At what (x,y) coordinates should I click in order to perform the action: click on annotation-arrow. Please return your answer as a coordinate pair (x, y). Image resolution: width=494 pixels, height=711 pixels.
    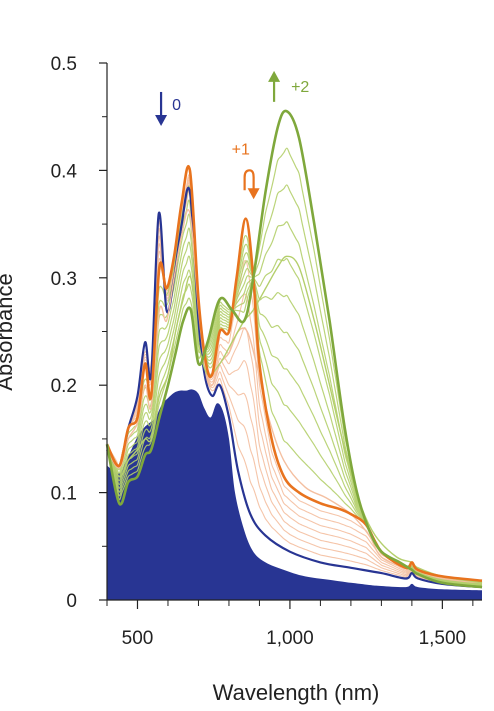
    Looking at the image, I should click on (249, 181).